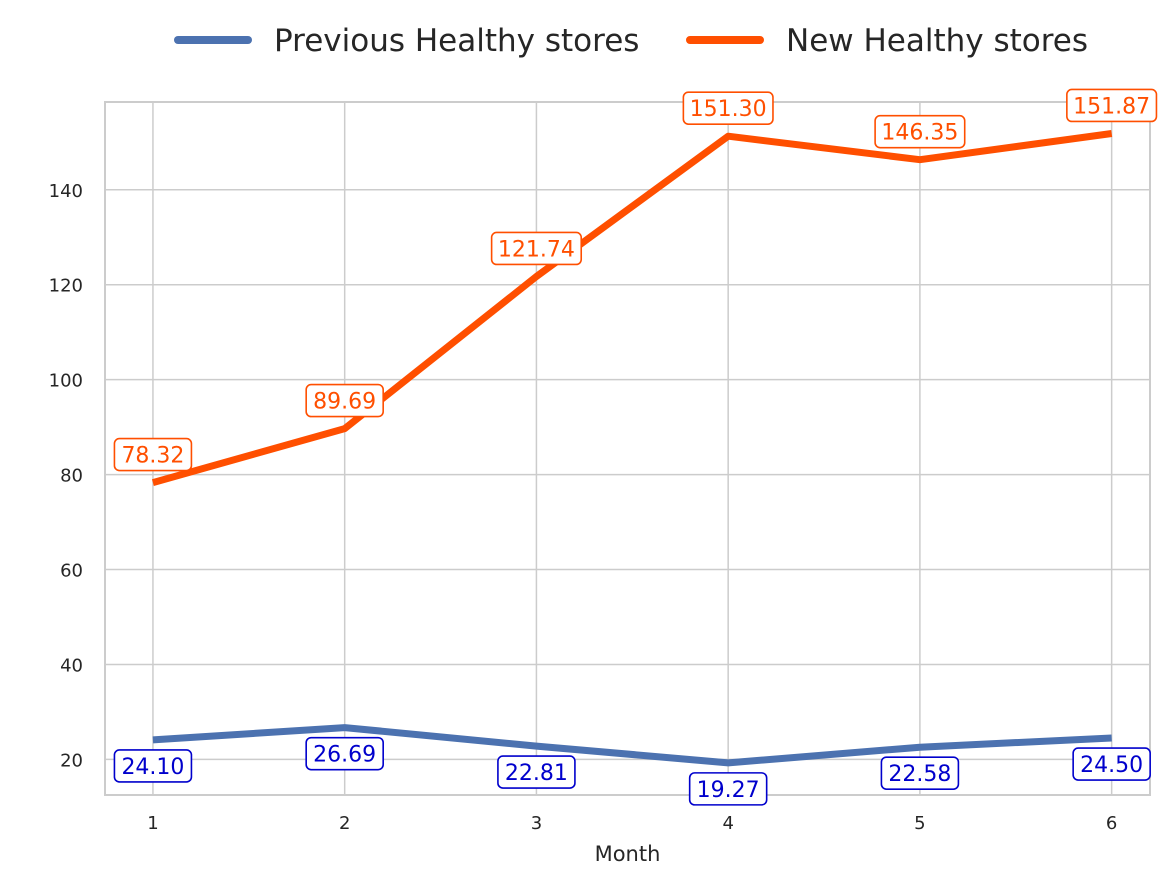 The width and height of the screenshot is (1165, 881). What do you see at coordinates (727, 823) in the screenshot?
I see `x-tick-label: 4` at bounding box center [727, 823].